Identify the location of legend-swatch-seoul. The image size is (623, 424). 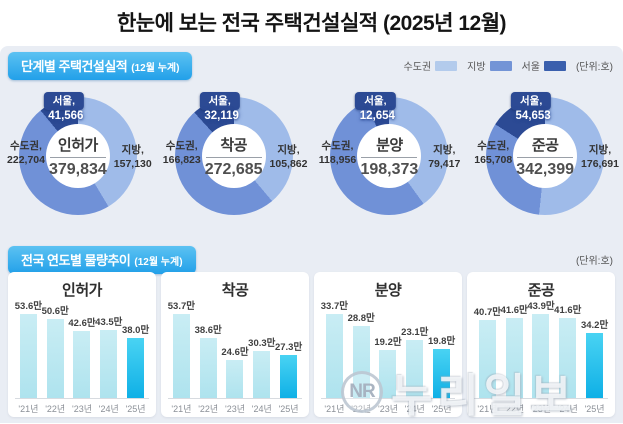
(554, 65).